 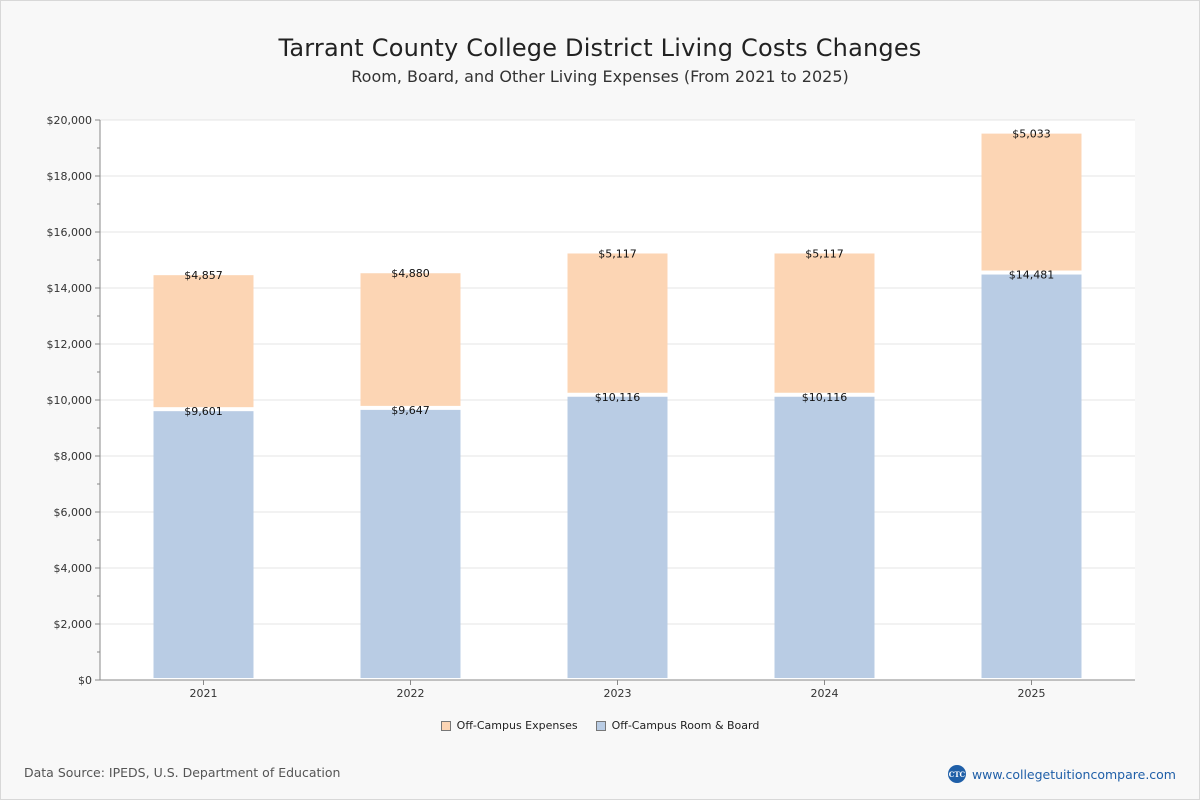 I want to click on data-label-expenses-2025: $5,033, so click(x=1031, y=134).